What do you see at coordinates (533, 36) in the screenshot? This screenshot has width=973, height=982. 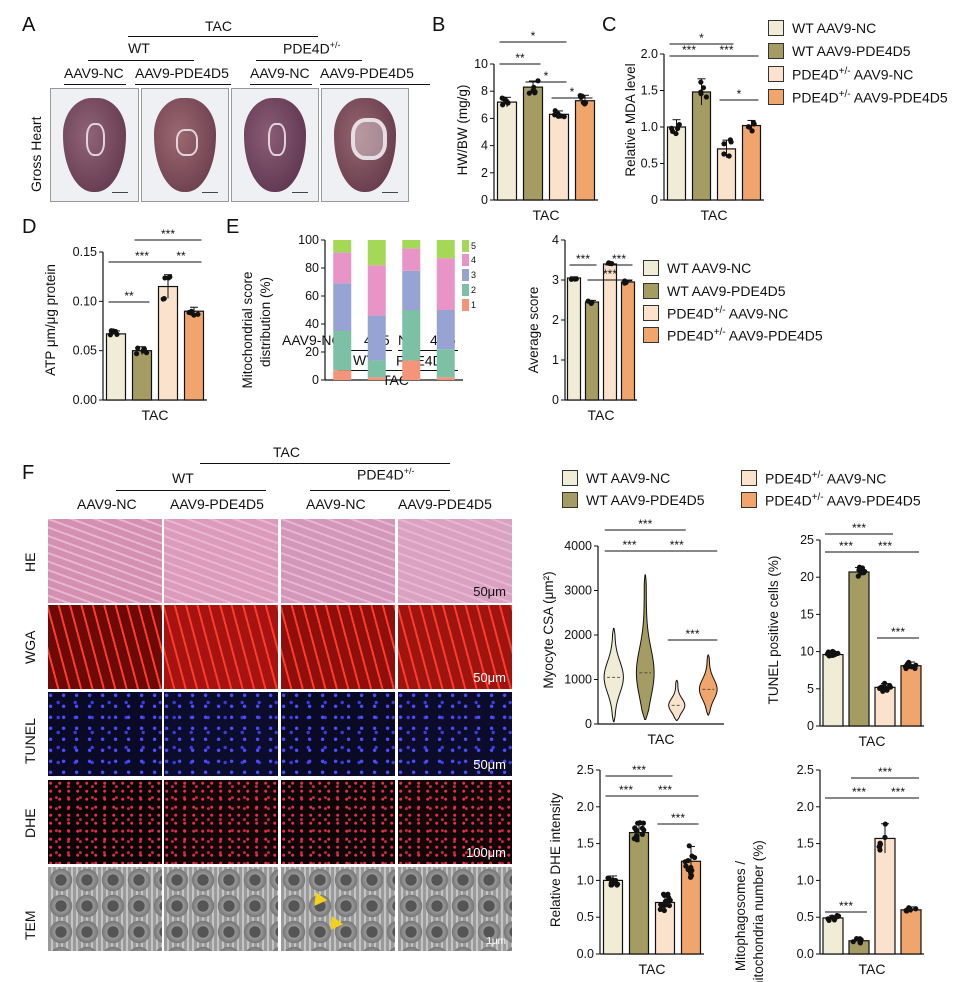 I see `significance-label: *` at bounding box center [533, 36].